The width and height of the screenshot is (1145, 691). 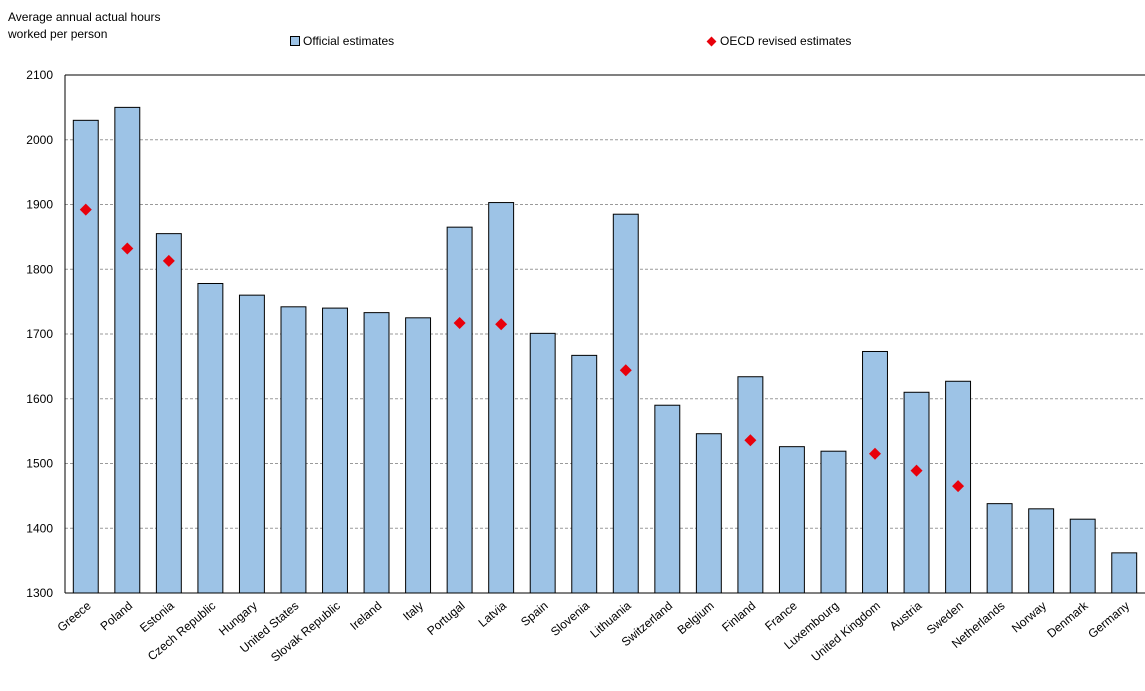 What do you see at coordinates (39, 399) in the screenshot?
I see `y-tick-label: 1600` at bounding box center [39, 399].